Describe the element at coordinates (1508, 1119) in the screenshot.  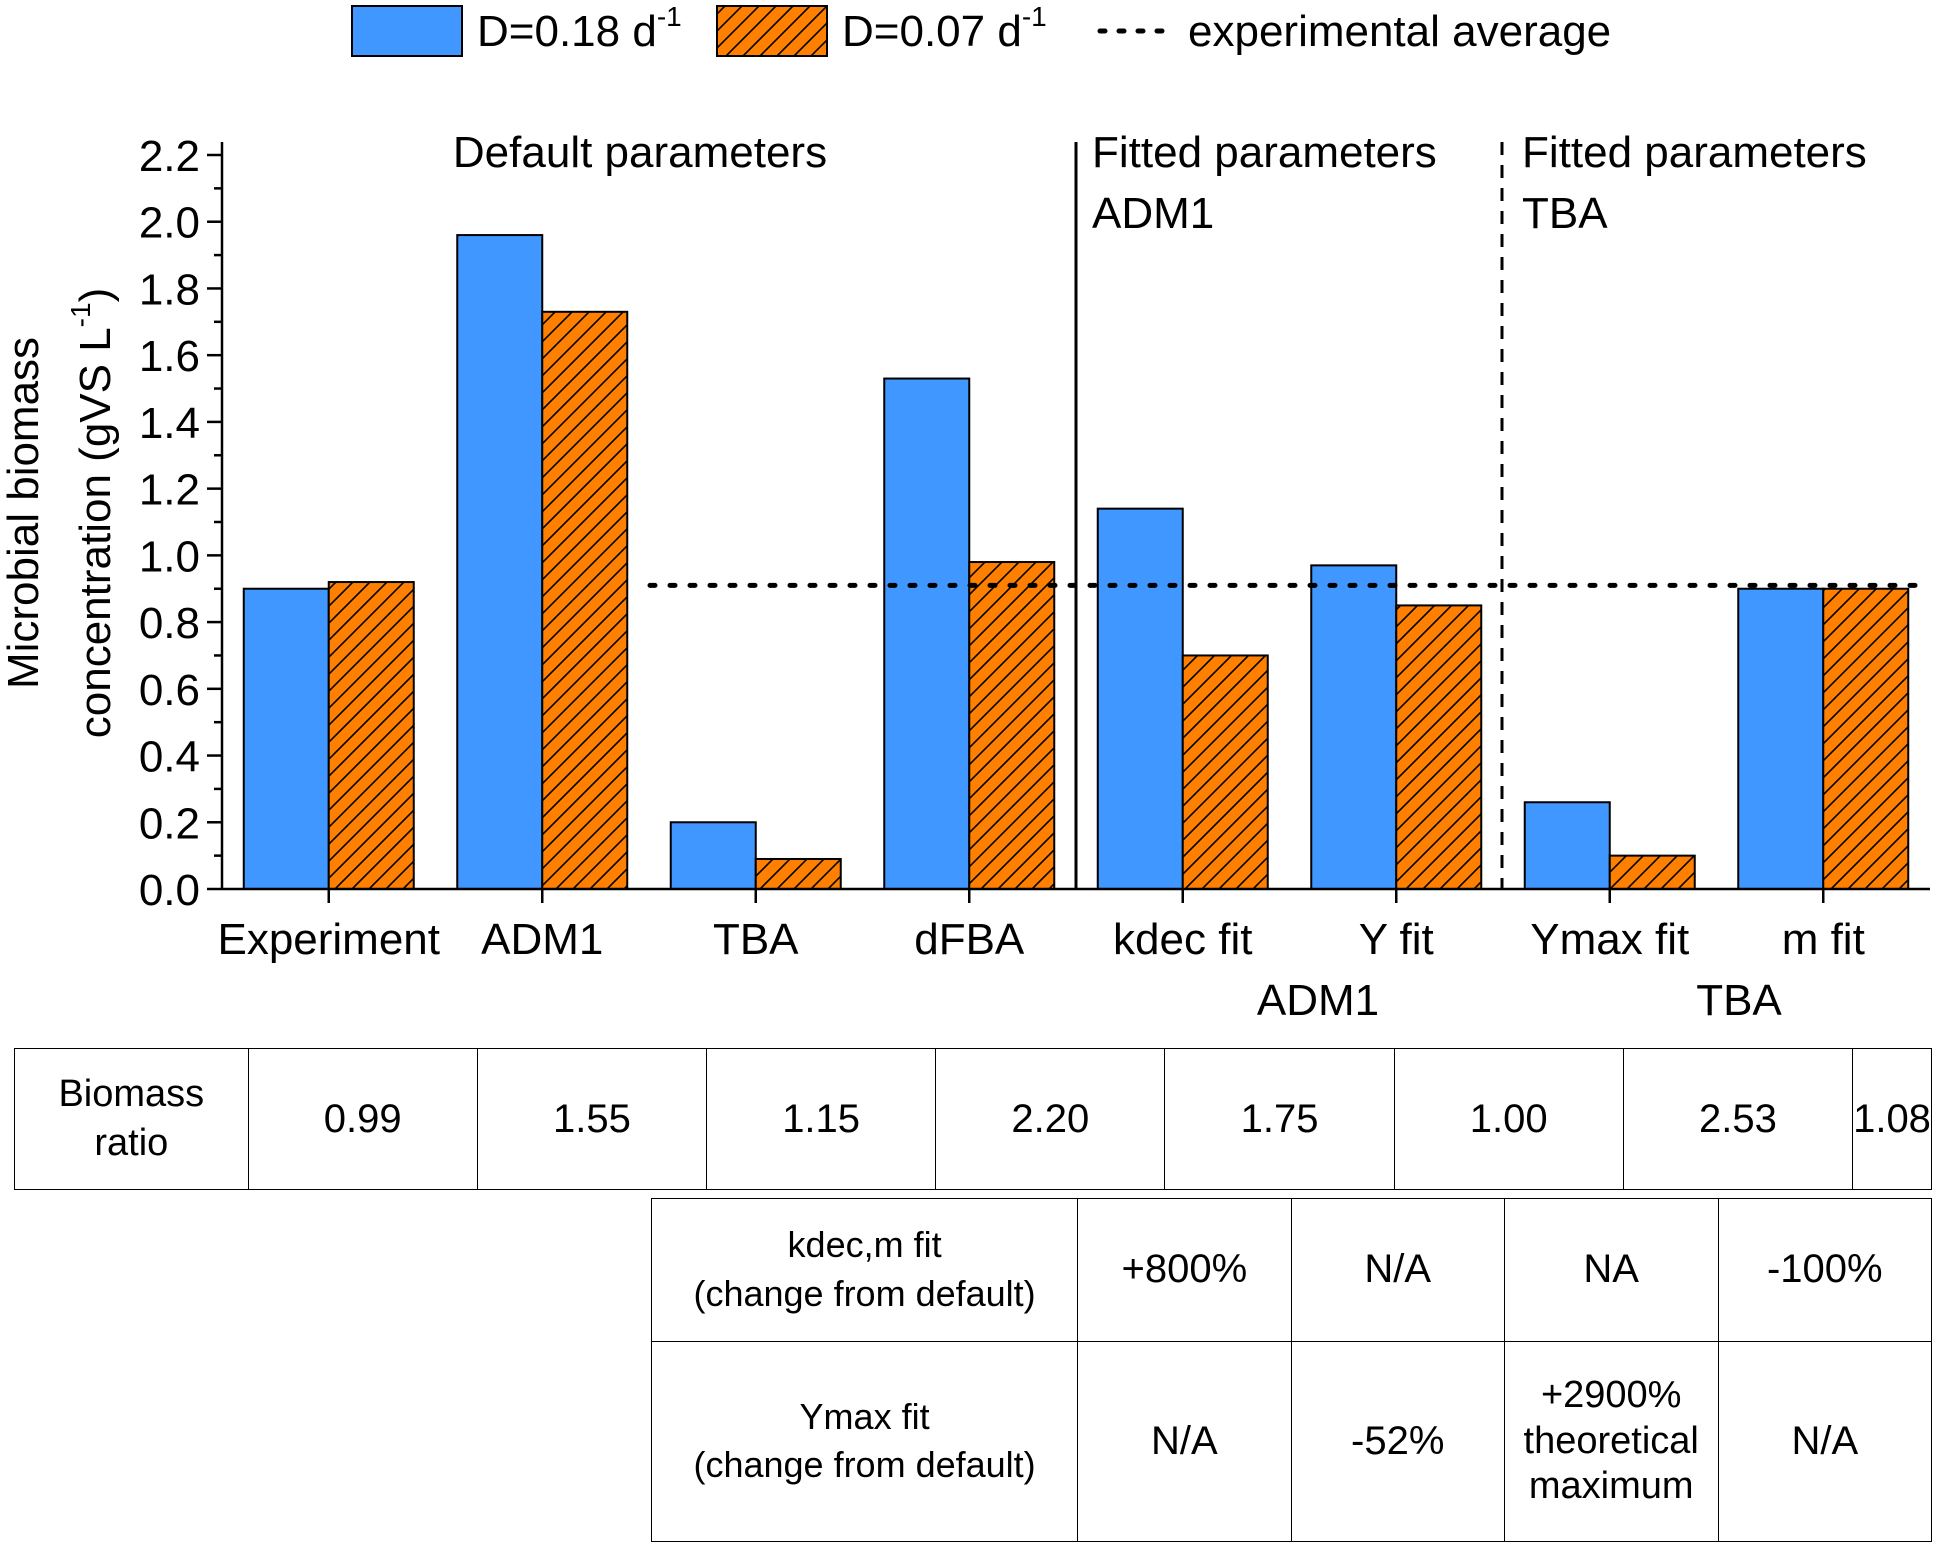
I see `ratio-cell: 1.00` at that location.